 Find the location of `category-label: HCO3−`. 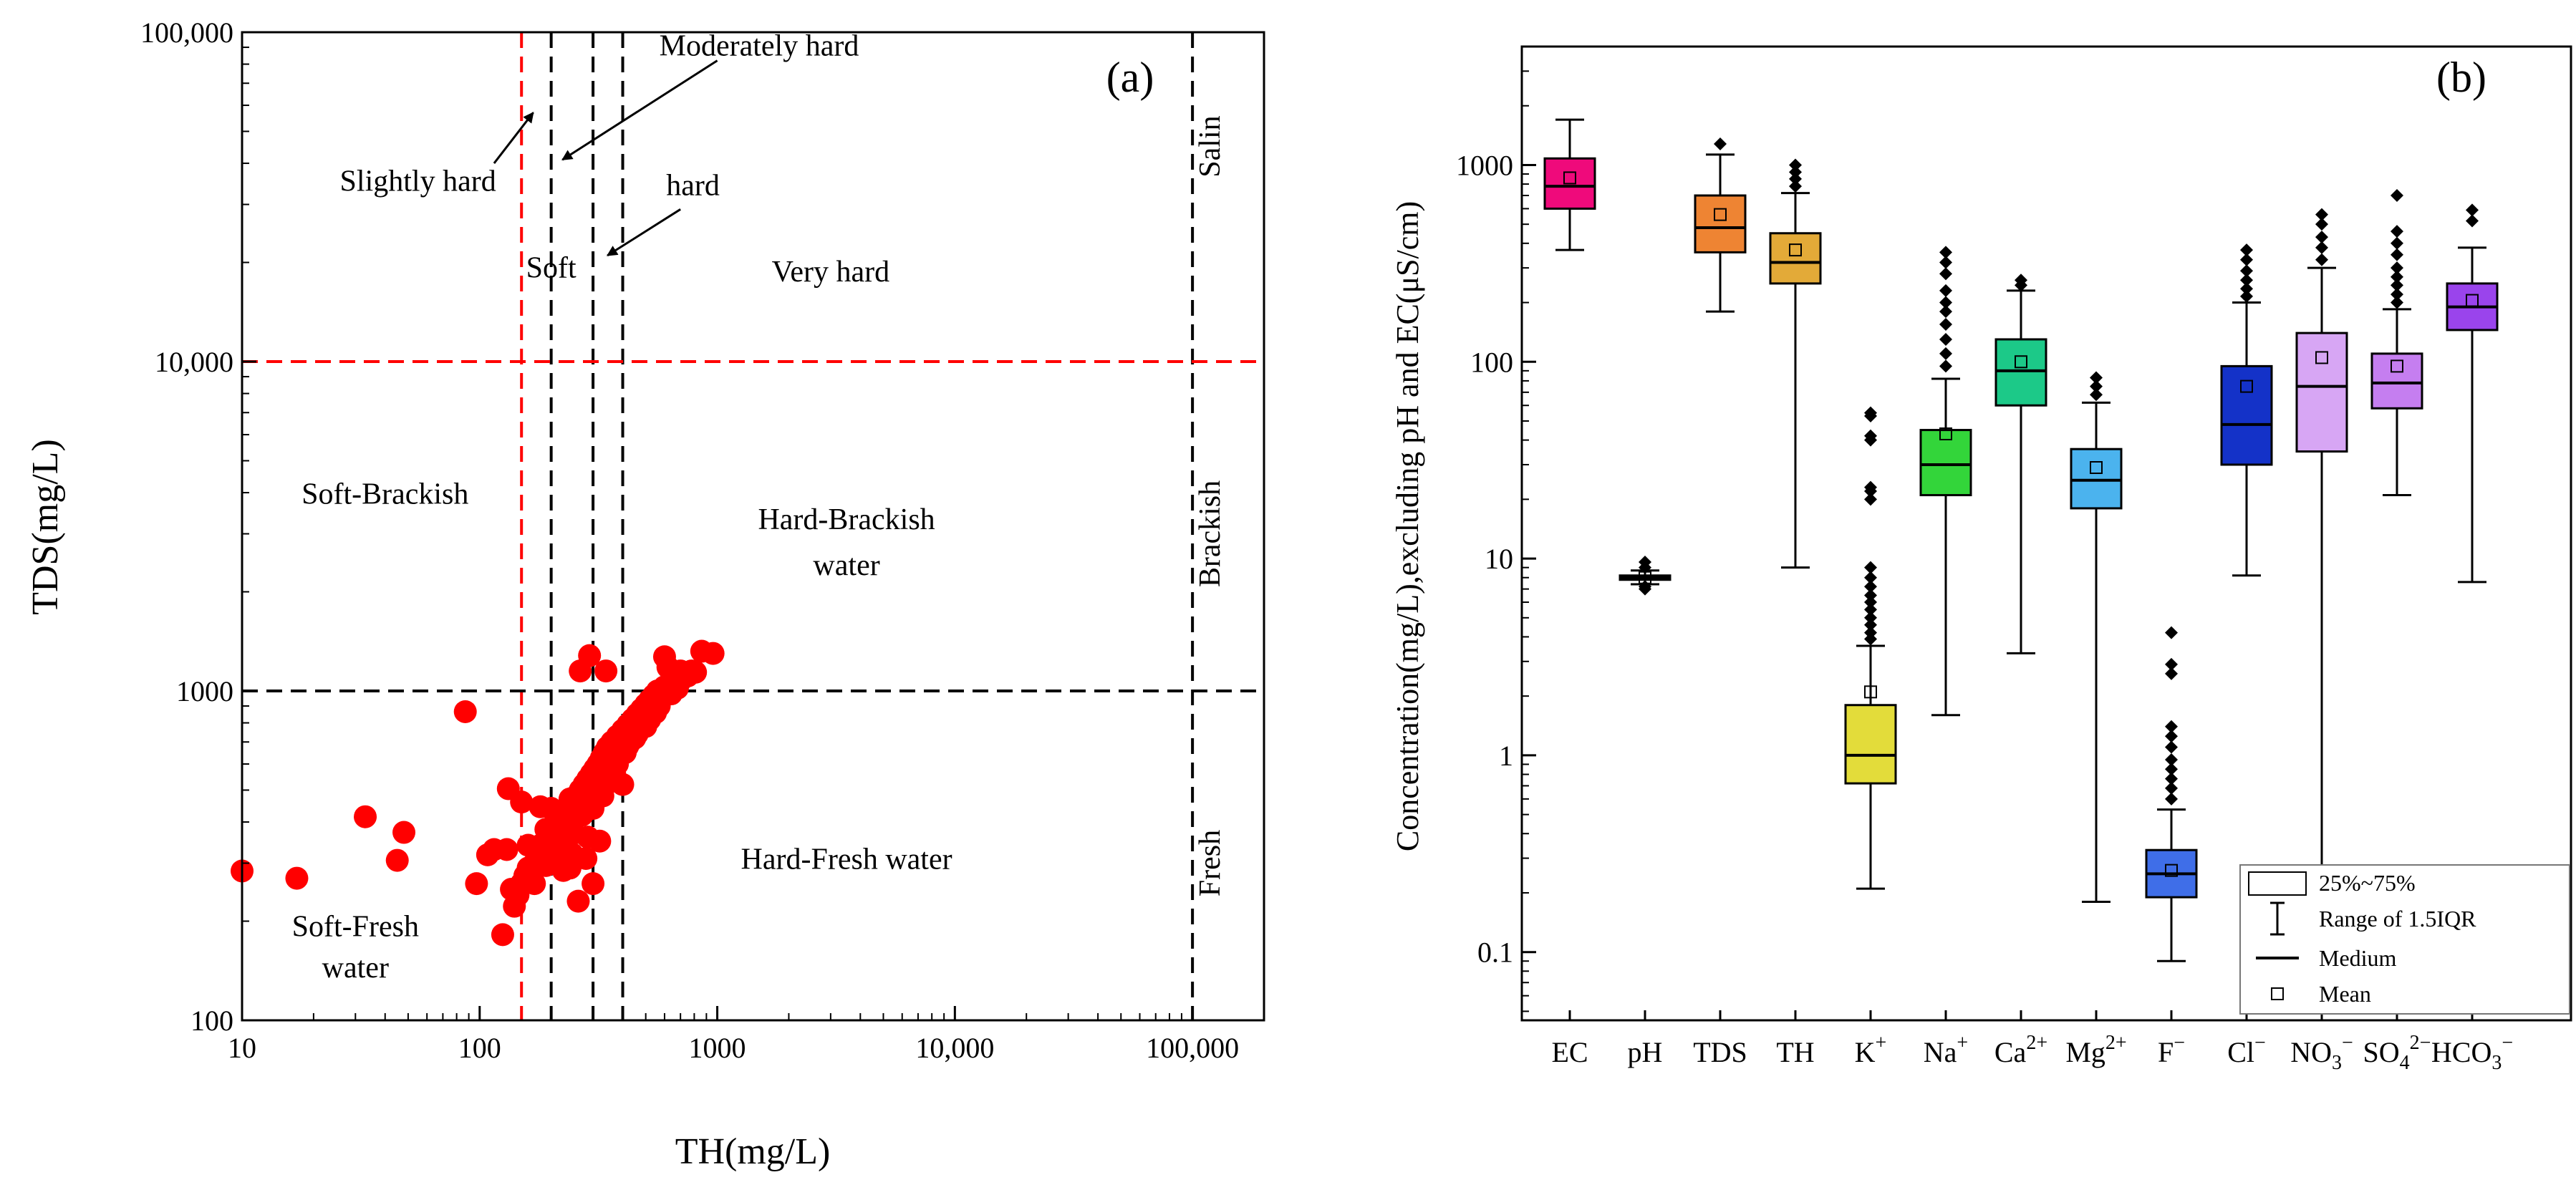

category-label: HCO3− is located at coordinates (2472, 1053).